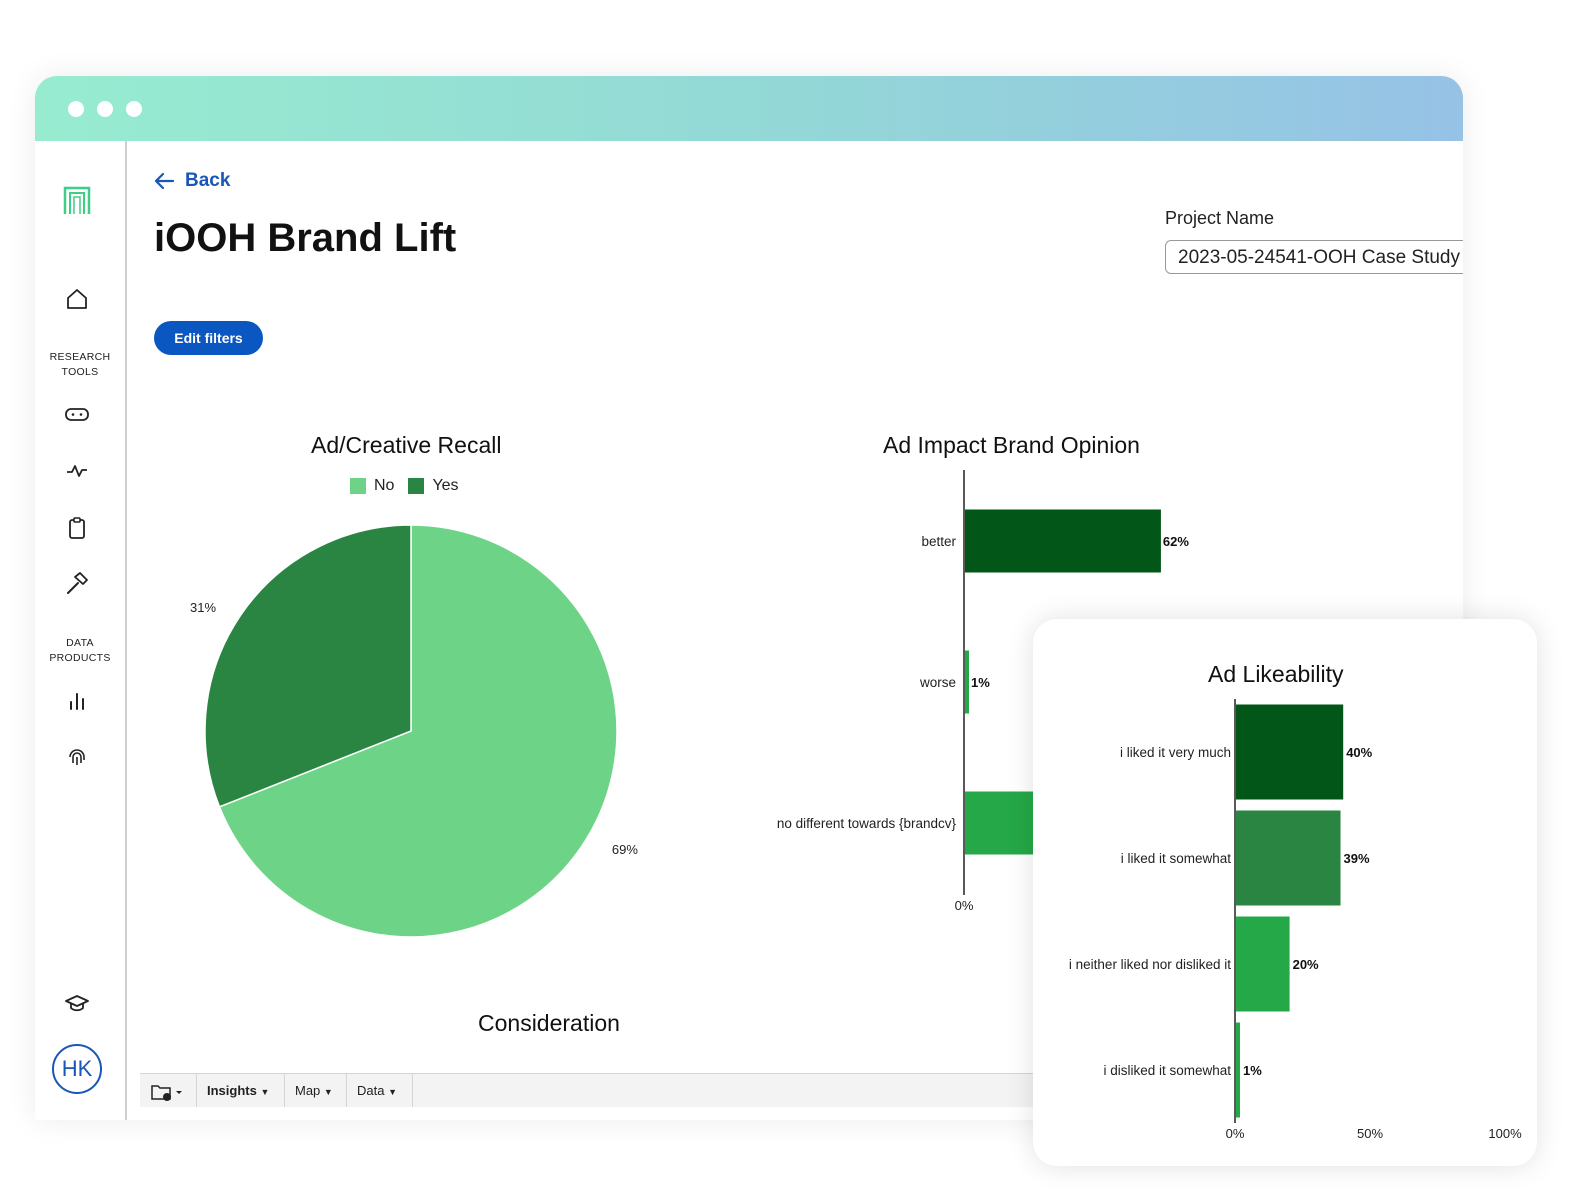  Describe the element at coordinates (1011, 445) in the screenshot. I see `brand-opinion-chart-title: Ad Impact Brand Opinion` at that location.